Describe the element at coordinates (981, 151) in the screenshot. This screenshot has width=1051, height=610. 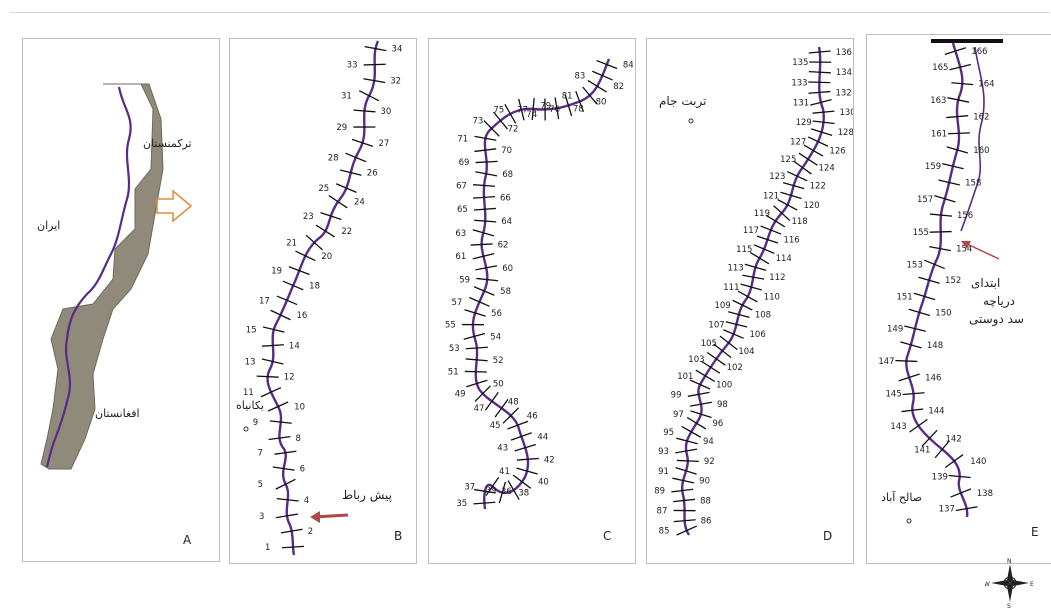
I see `section-number: 160` at that location.